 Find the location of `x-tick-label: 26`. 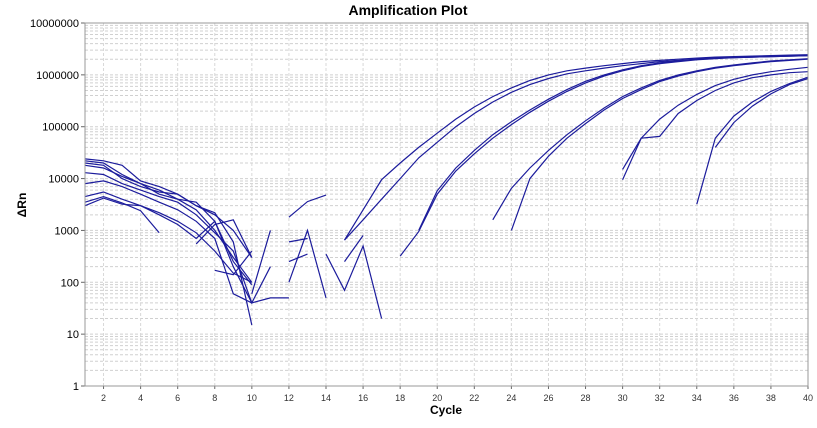

x-tick-label: 26 is located at coordinates (548, 398).